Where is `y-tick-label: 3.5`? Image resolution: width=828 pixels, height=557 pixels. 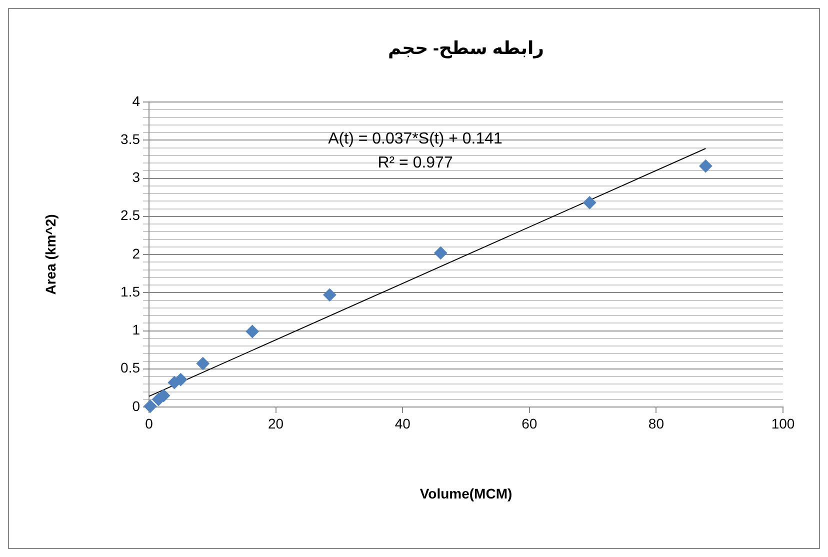 y-tick-label: 3.5 is located at coordinates (130, 138).